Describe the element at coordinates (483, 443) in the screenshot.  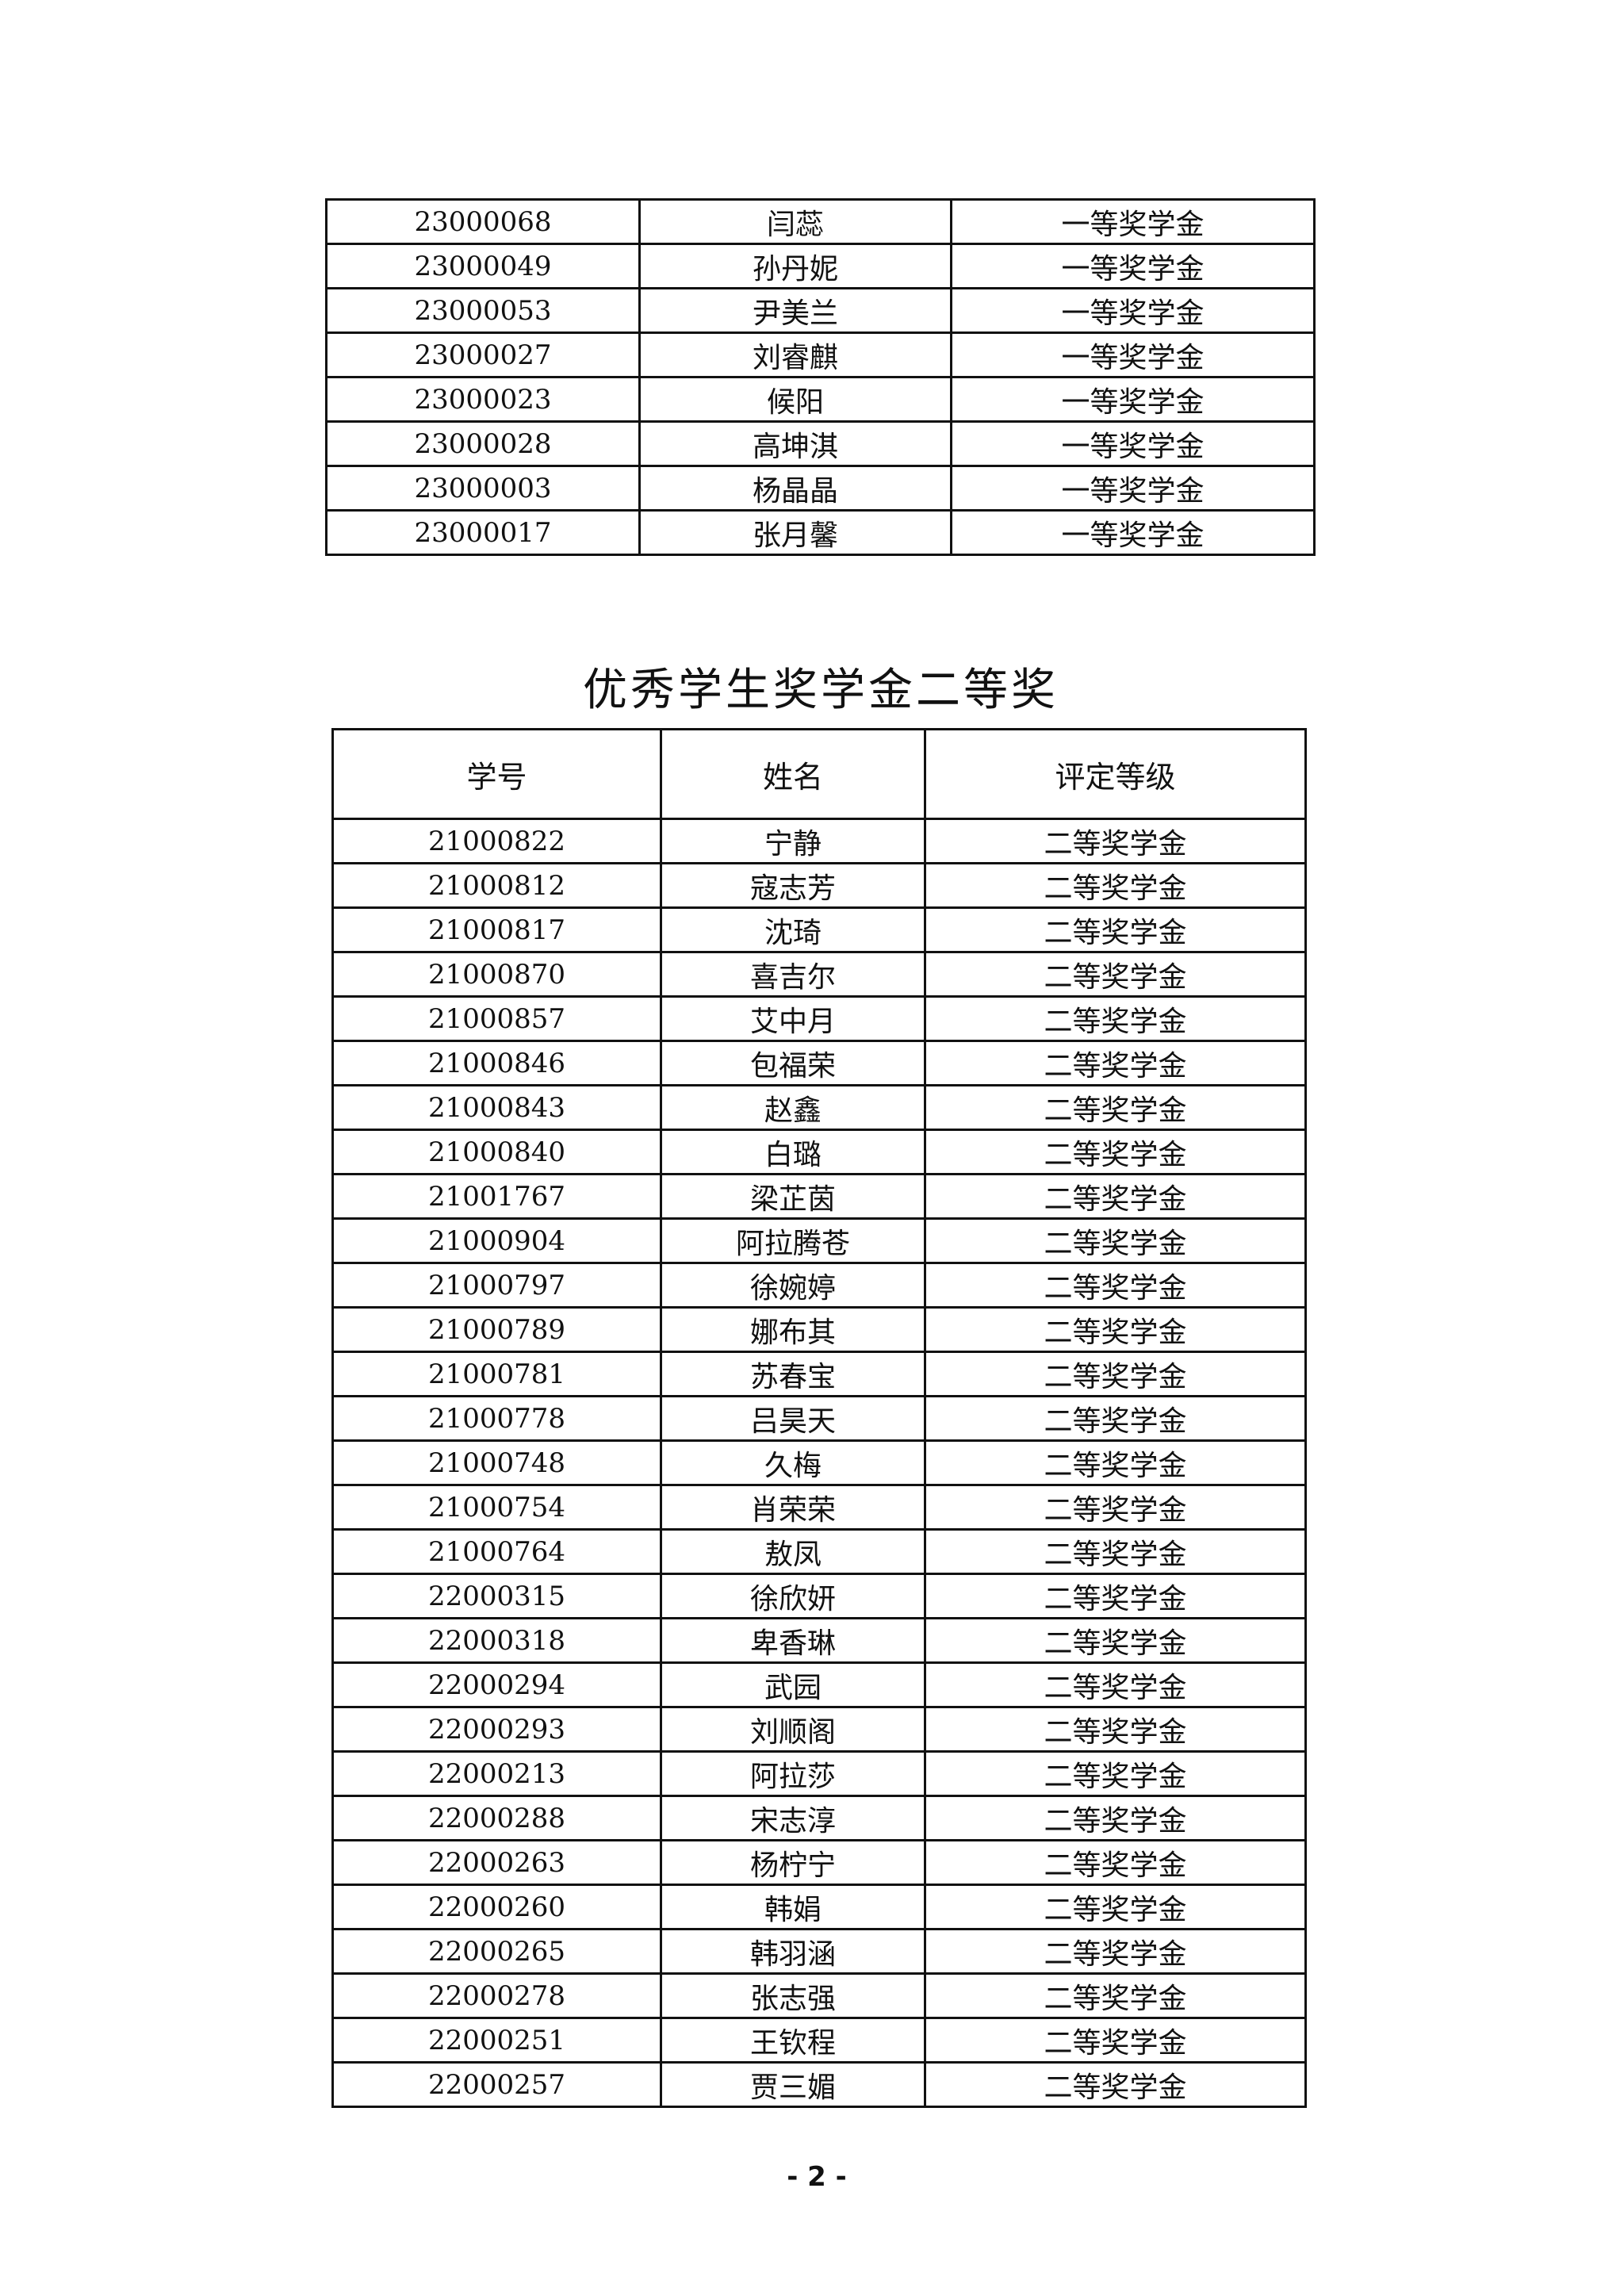
I see `student-id-cell: 23000028` at that location.